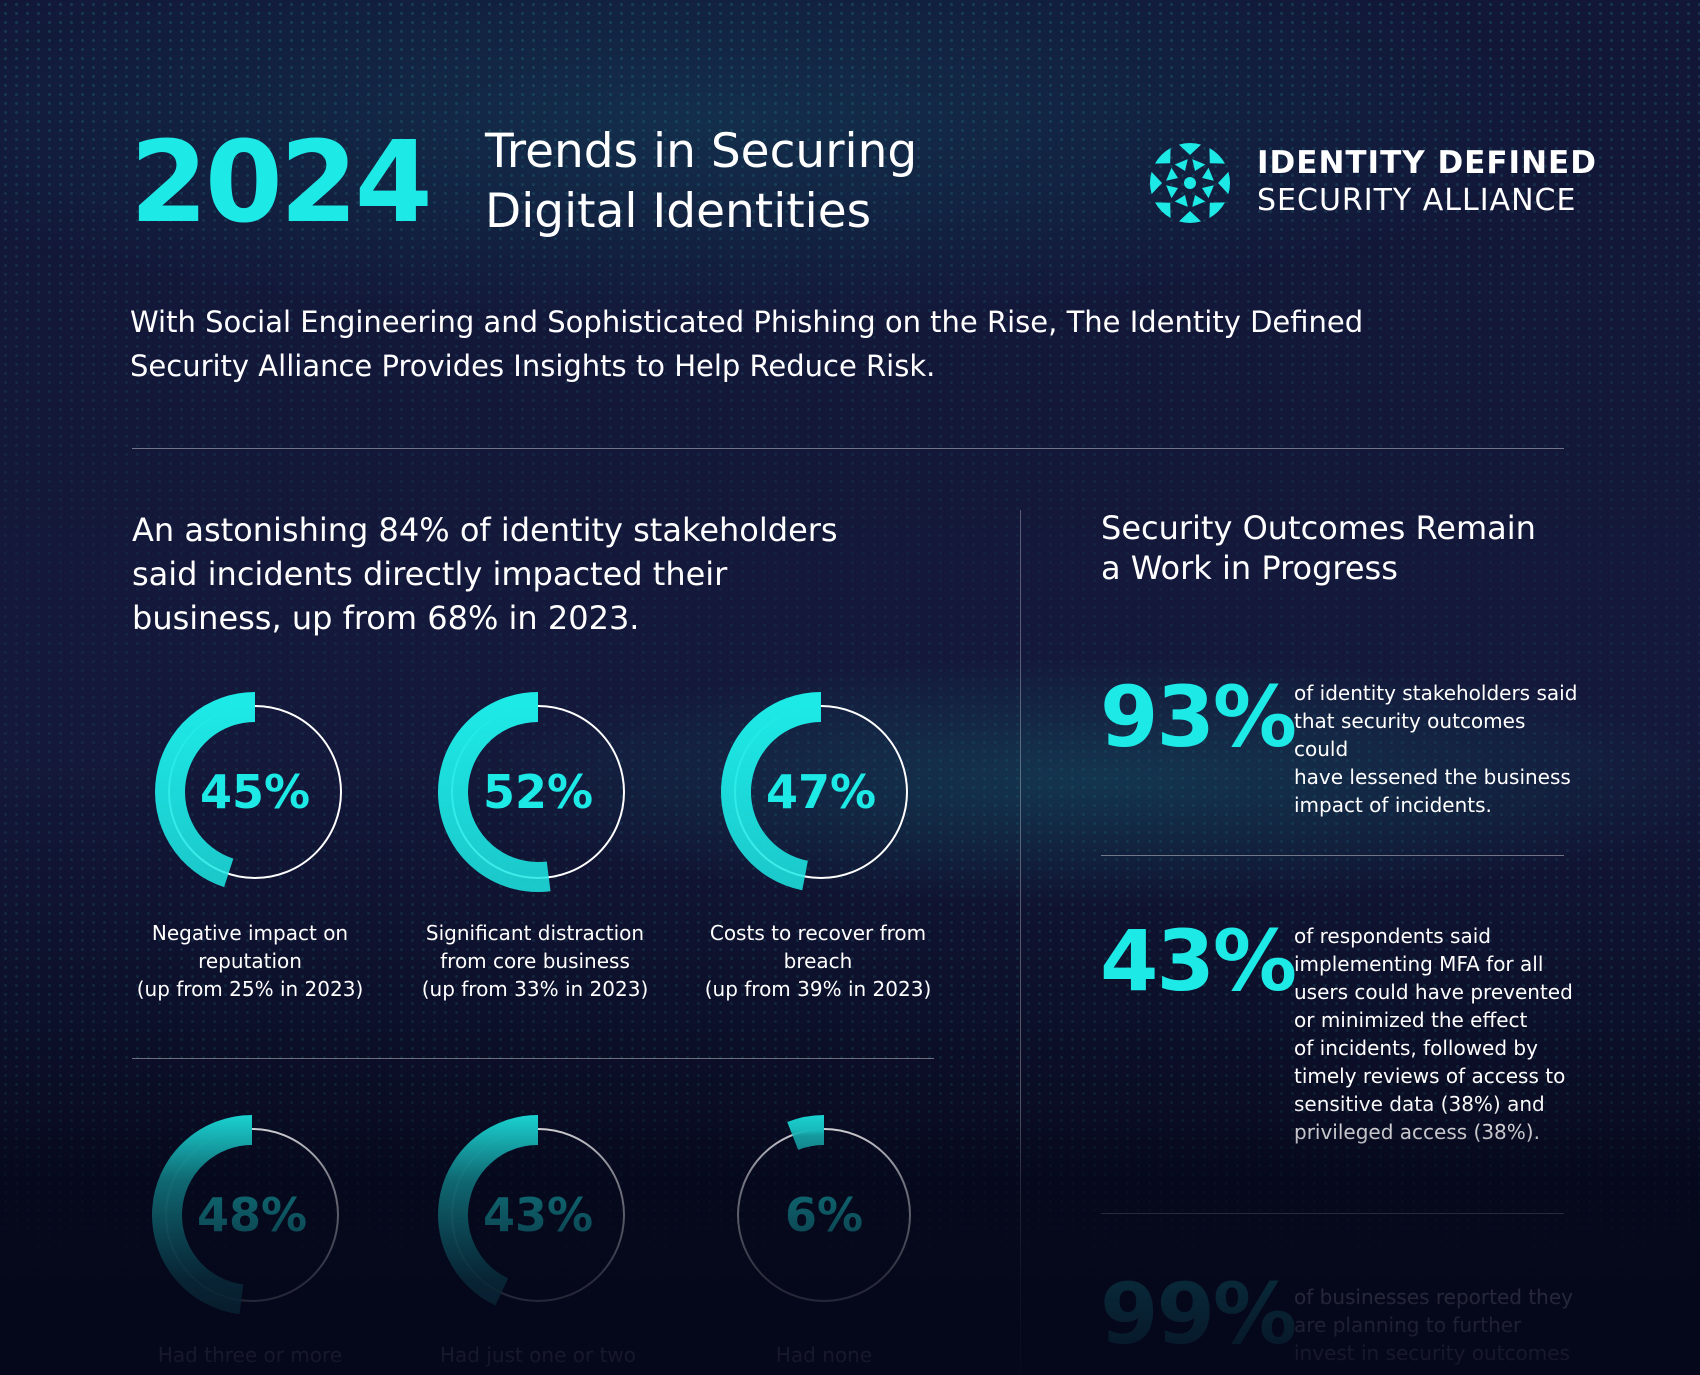 The width and height of the screenshot is (1700, 1375). I want to click on stat-line: of identity stakeholders said, so click(1436, 693).